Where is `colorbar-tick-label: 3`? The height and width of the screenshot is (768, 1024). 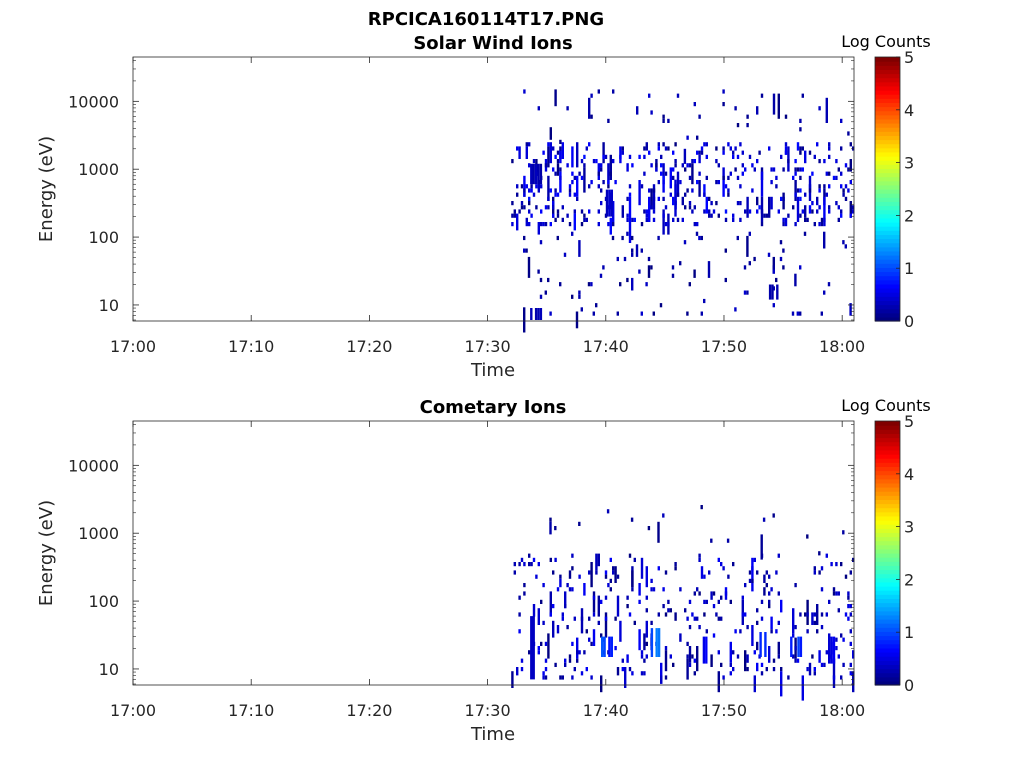
colorbar-tick-label: 3 is located at coordinates (909, 163).